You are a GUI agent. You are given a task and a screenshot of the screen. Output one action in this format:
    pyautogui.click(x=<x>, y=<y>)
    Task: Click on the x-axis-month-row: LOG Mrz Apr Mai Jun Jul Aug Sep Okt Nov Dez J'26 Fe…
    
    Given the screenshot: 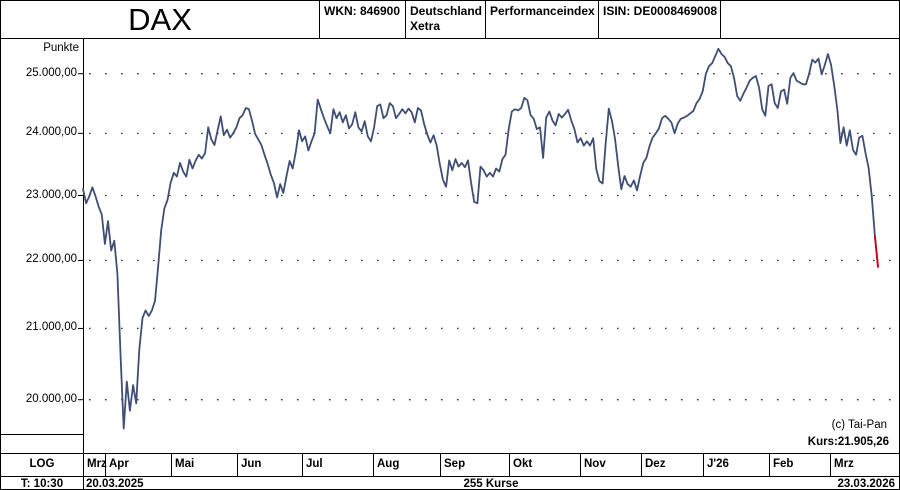 What is the action you would take?
    pyautogui.click(x=450, y=465)
    